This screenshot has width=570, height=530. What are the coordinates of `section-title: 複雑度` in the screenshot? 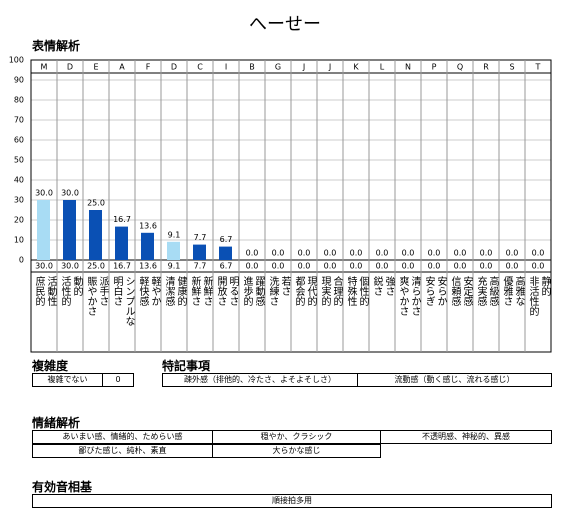 It's located at (50, 366).